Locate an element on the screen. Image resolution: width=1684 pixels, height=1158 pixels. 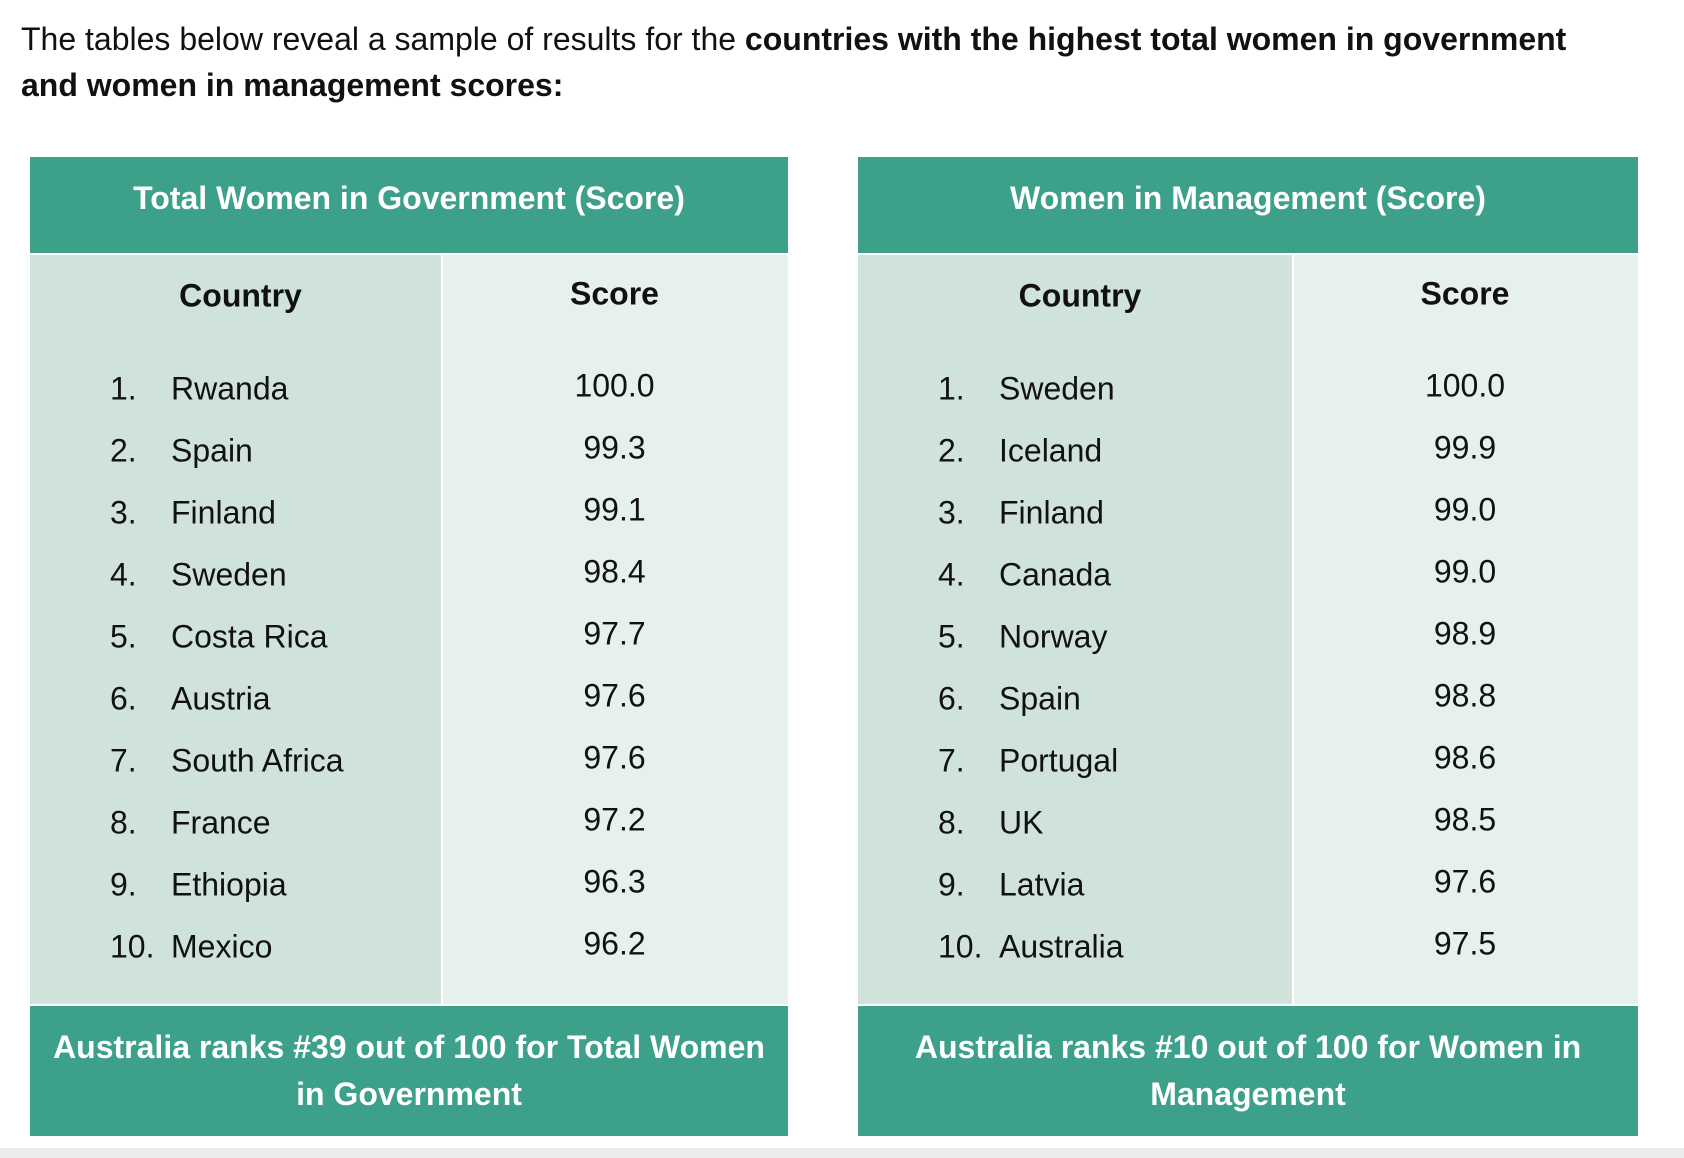
country: Ethiopia is located at coordinates (229, 884).